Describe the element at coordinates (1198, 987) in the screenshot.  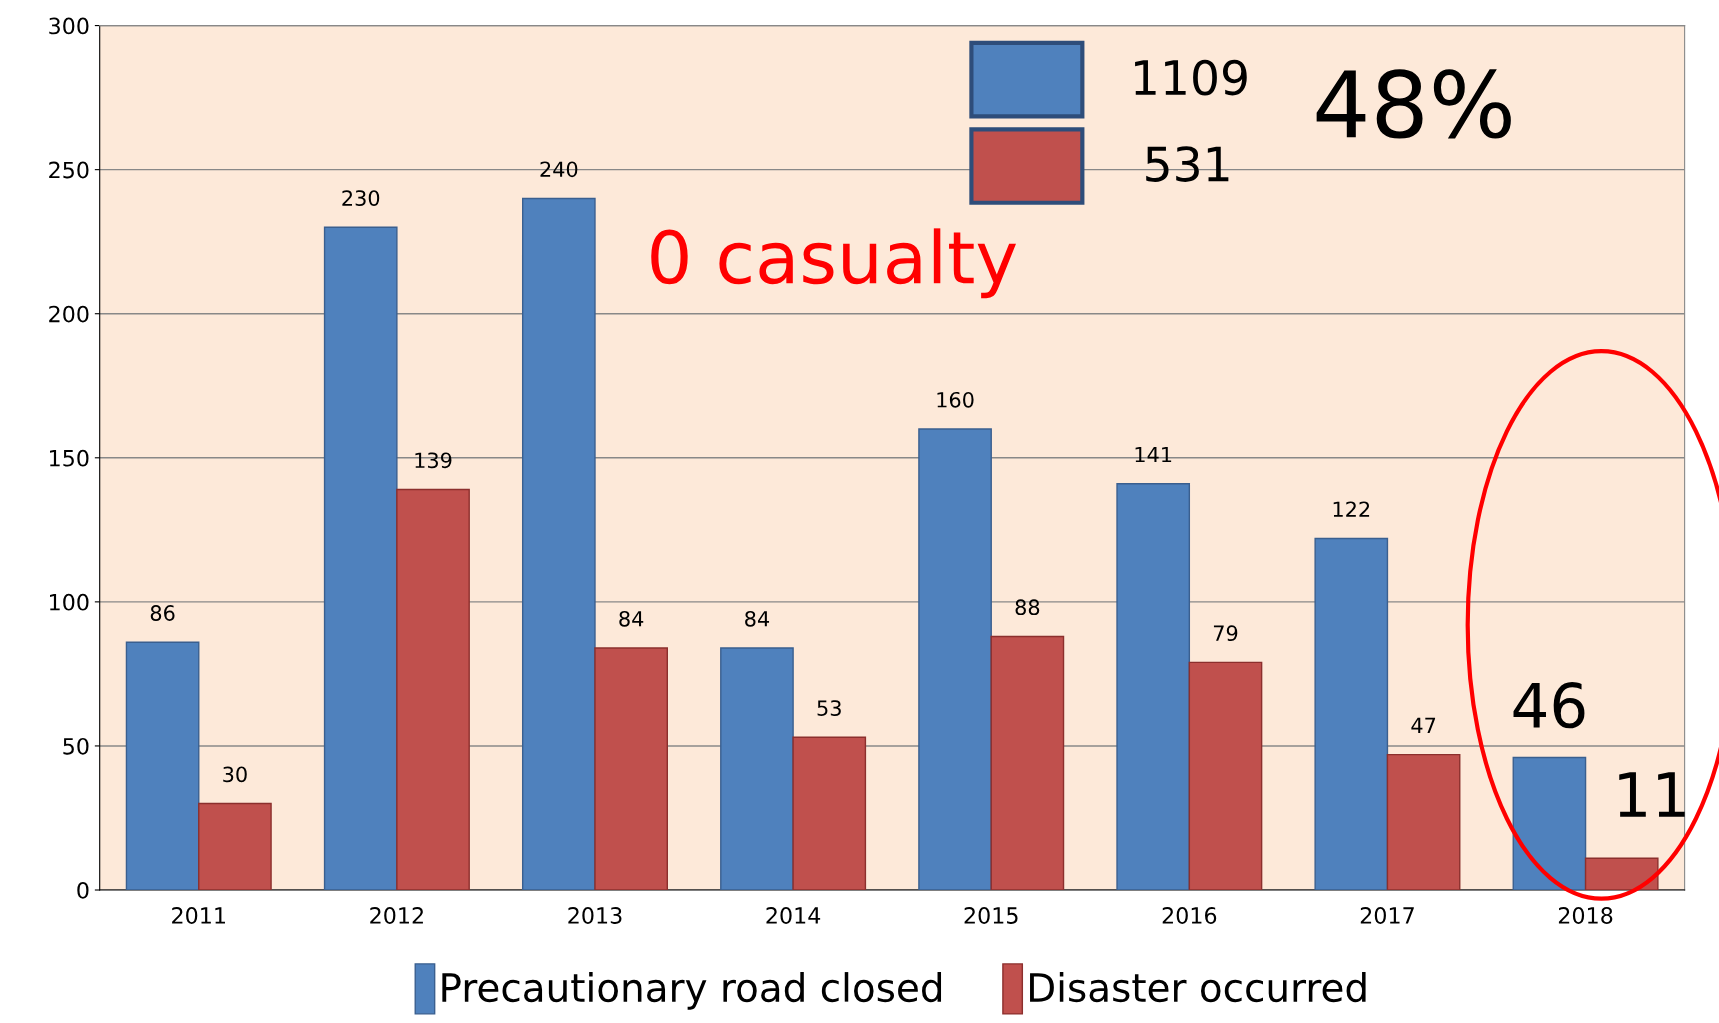
I see `legend-label: Disaster occurred` at that location.